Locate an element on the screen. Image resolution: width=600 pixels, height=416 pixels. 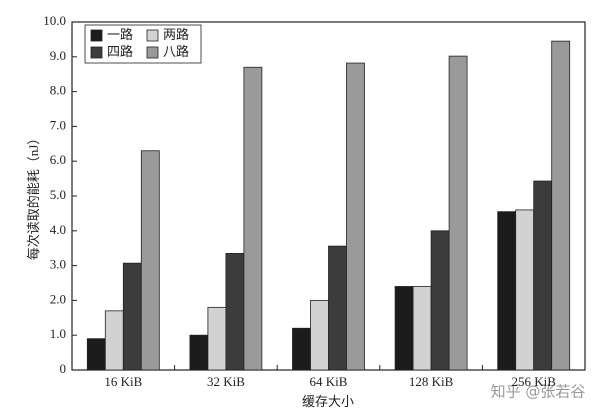
legend-label: 四路 is located at coordinates (120, 51).